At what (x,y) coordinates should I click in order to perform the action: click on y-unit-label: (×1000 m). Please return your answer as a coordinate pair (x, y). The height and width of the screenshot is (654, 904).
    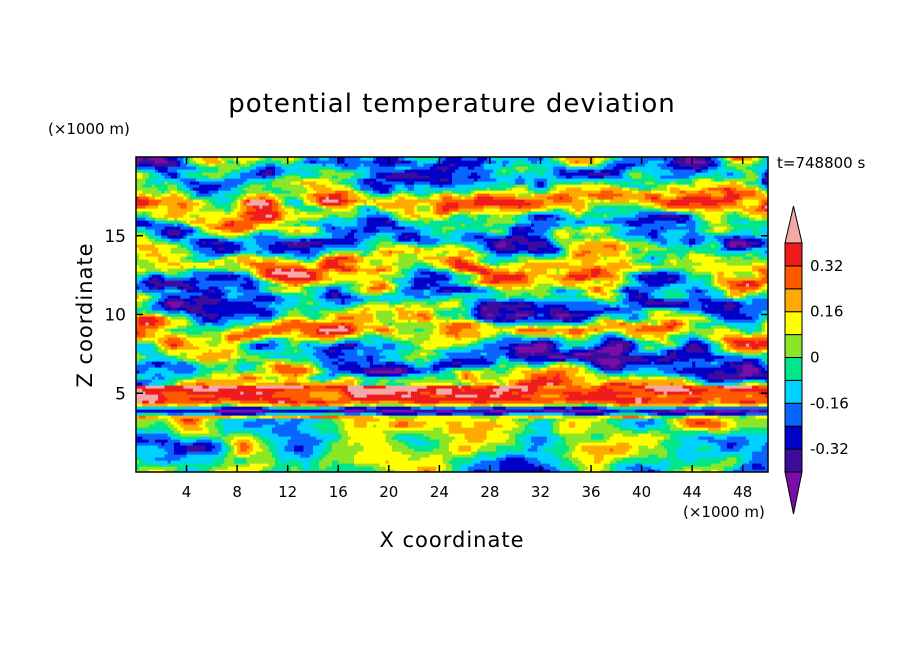
    Looking at the image, I should click on (89, 129).